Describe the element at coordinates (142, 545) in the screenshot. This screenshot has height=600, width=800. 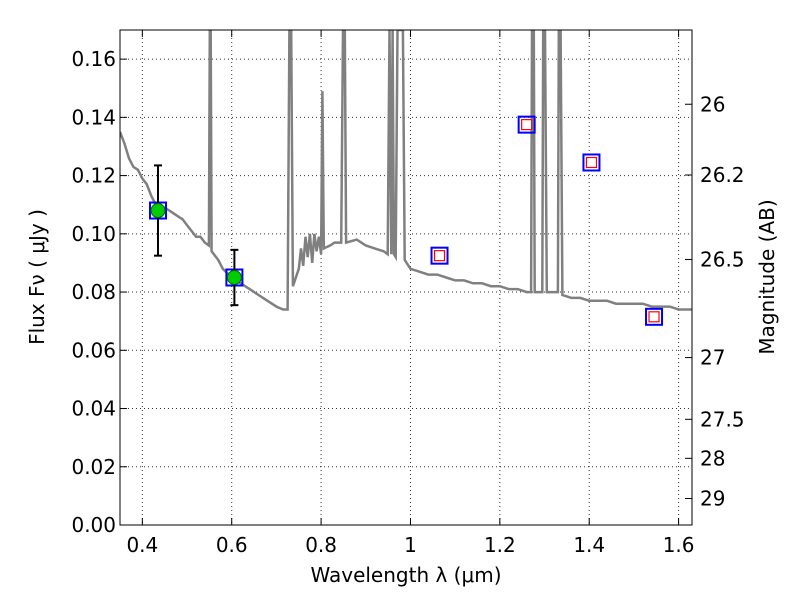
I see `x-tick-label: 0.4` at that location.